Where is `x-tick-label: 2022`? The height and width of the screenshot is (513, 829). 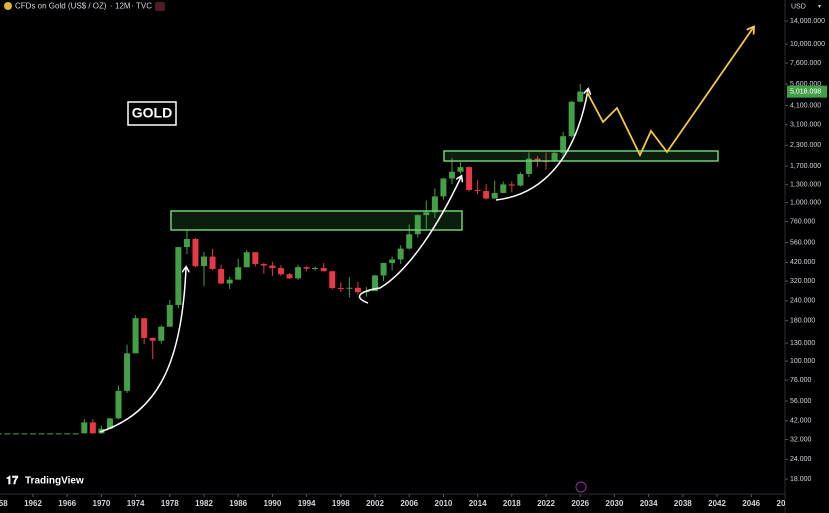 x-tick-label: 2022 is located at coordinates (546, 503).